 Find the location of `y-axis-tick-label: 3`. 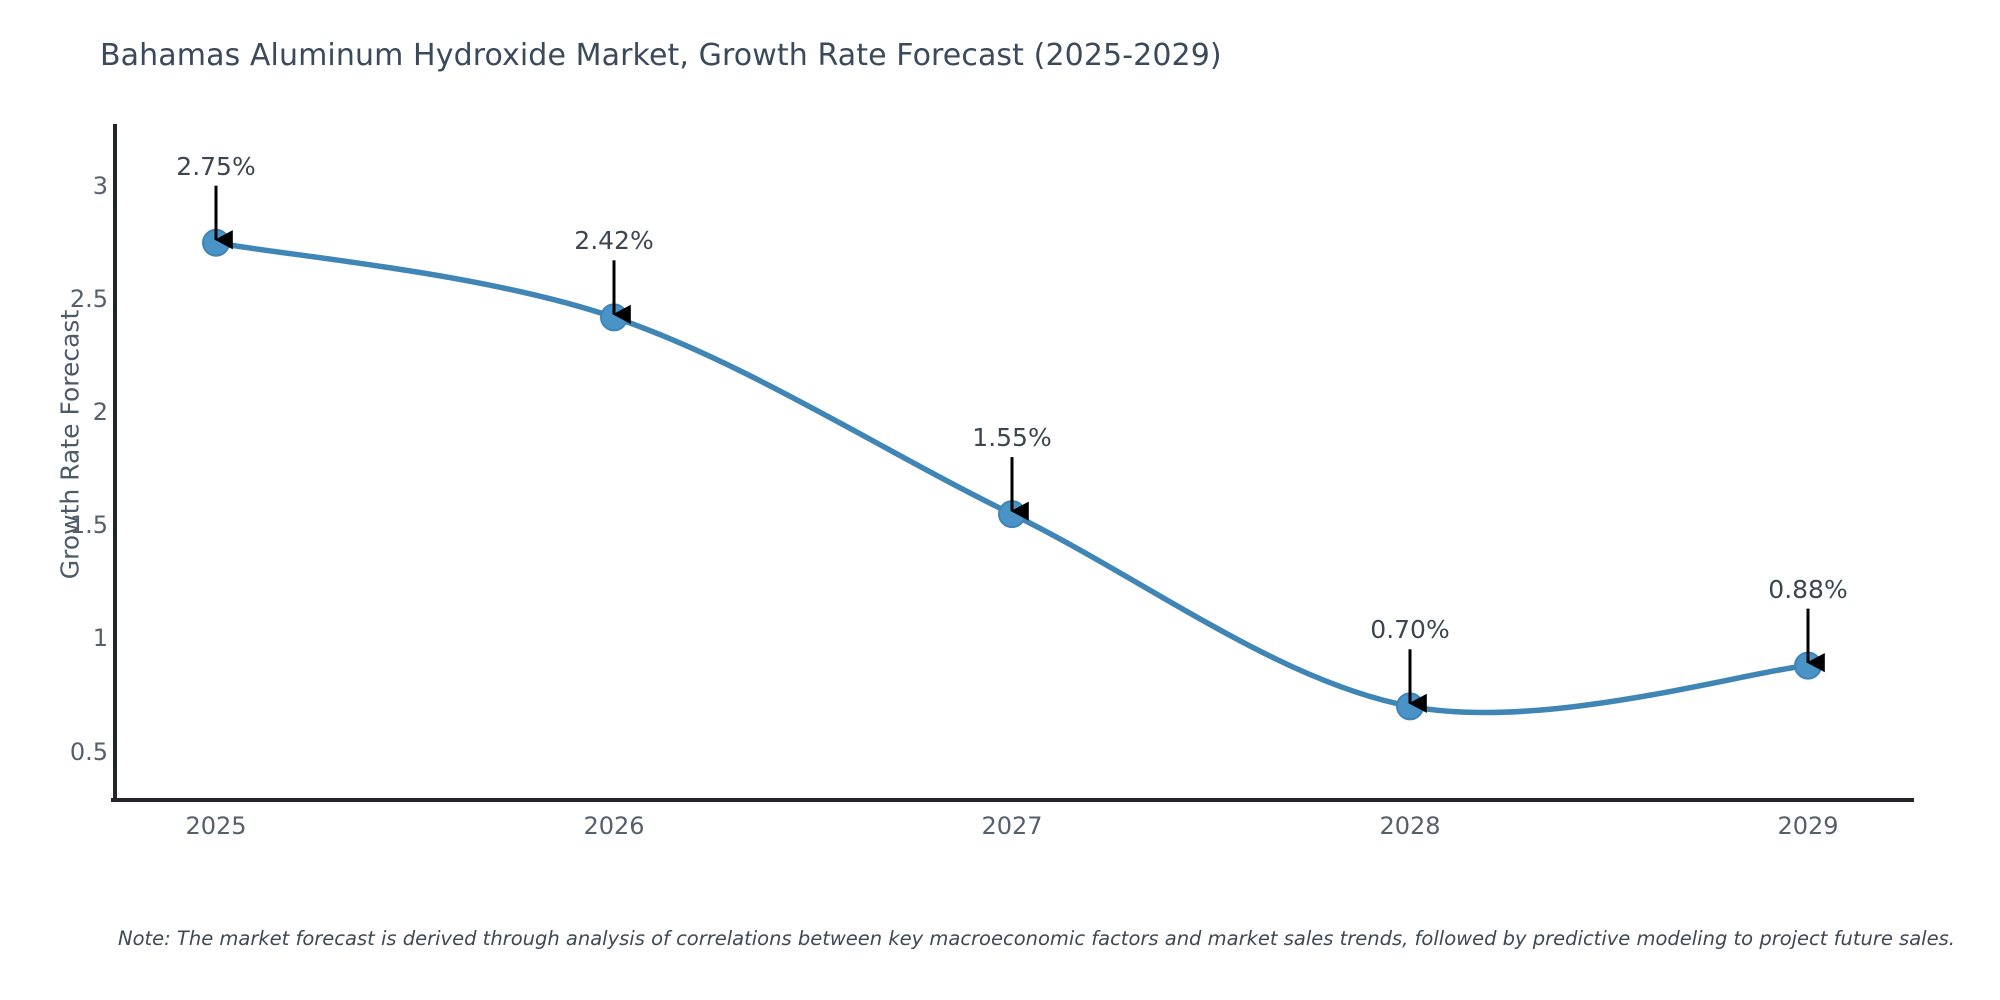

y-axis-tick-label: 3 is located at coordinates (100, 186).